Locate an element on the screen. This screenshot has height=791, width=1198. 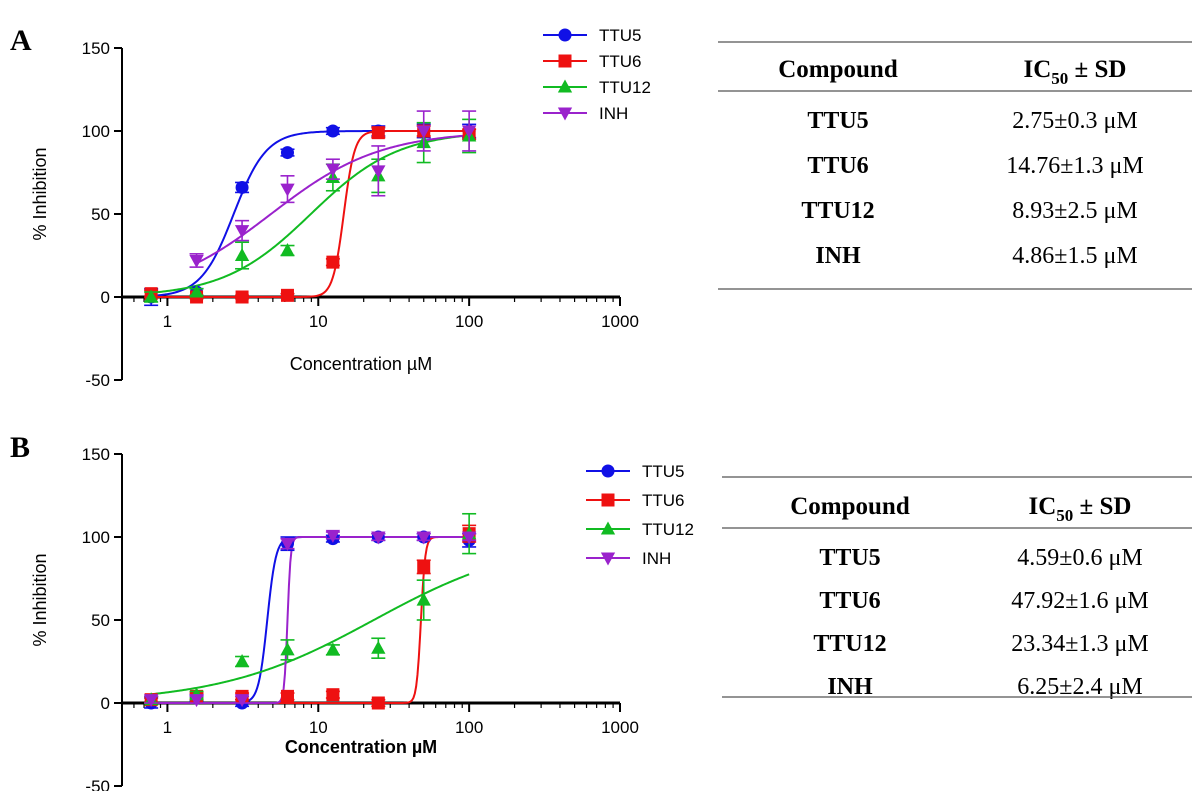
legend-marker-ttu5 is located at coordinates (608, 471).